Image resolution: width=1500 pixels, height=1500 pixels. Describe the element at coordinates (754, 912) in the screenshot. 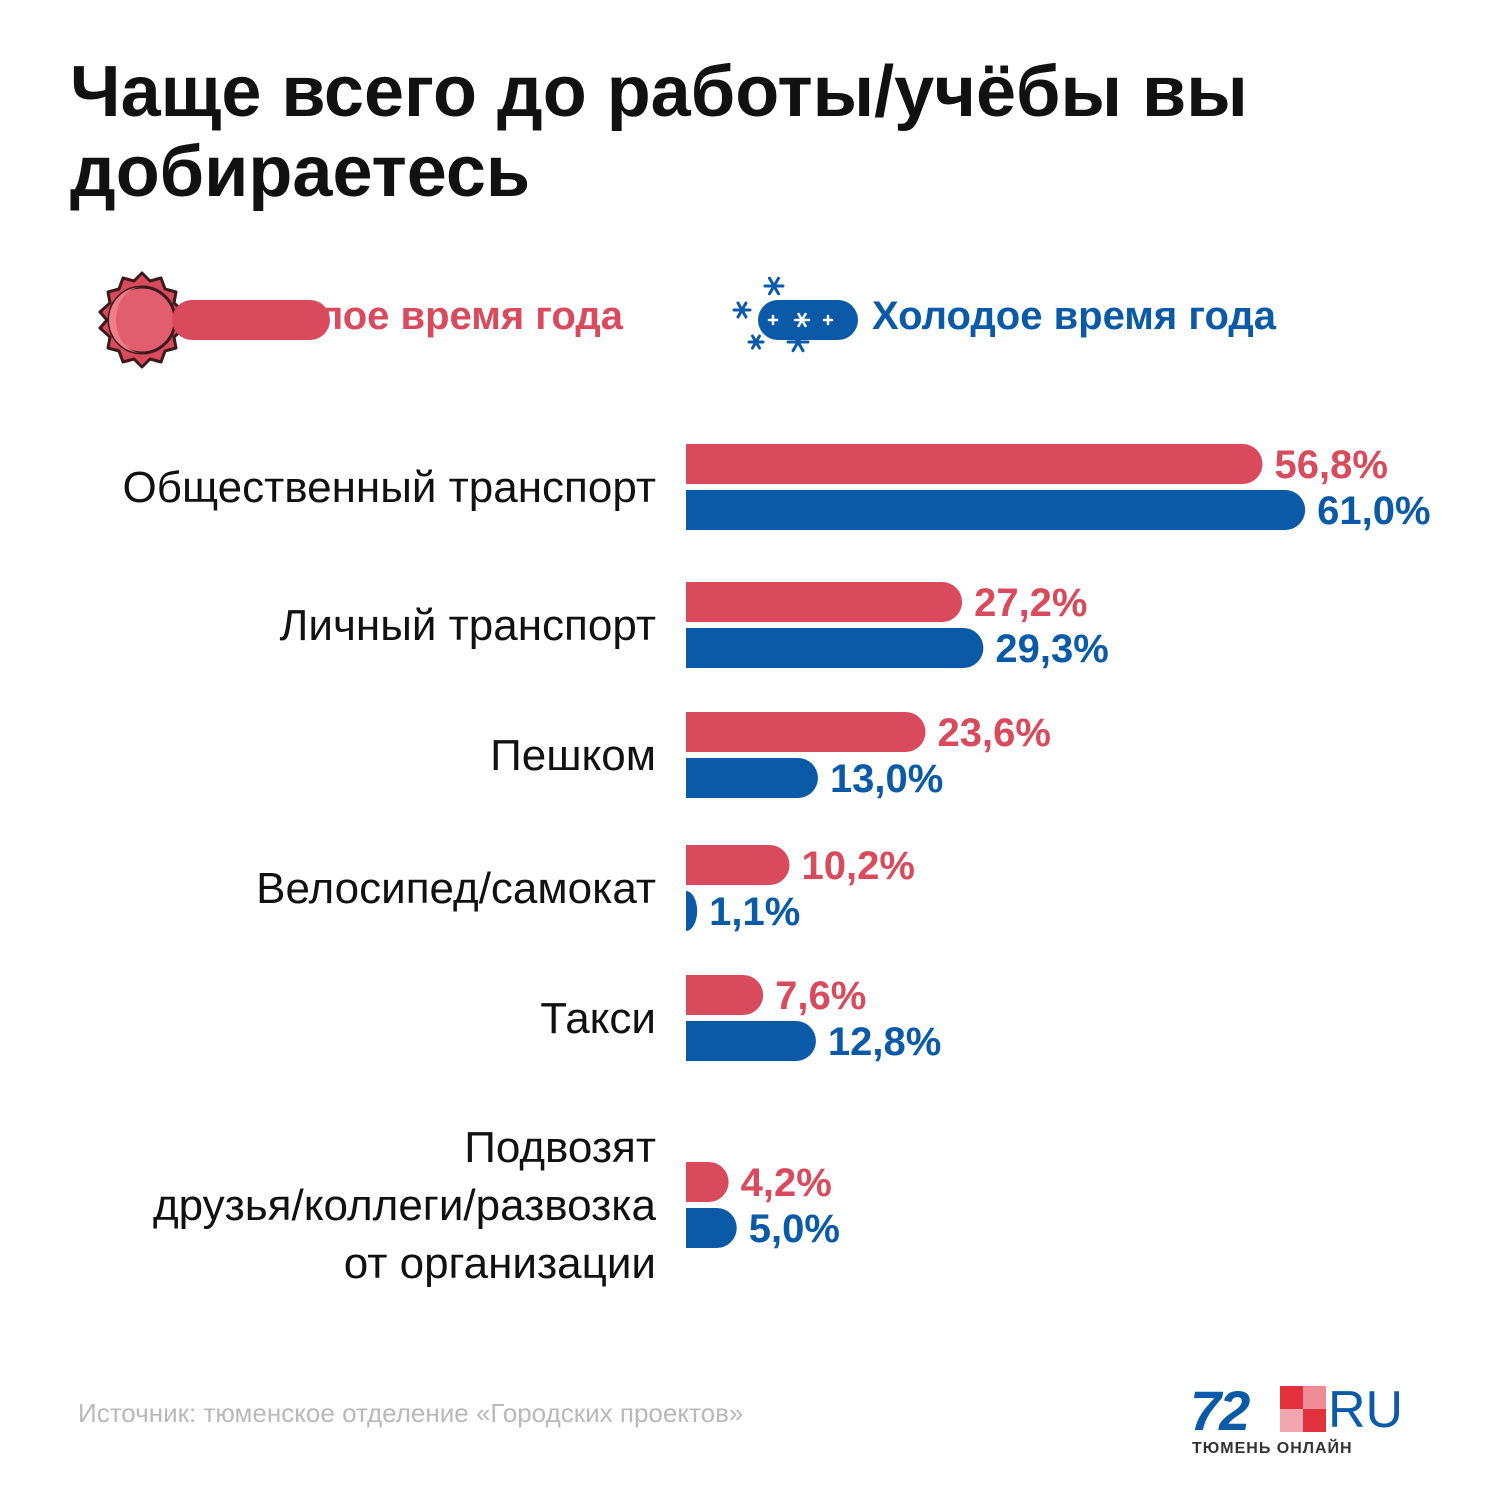

I see `value-label-cold: 1,1%` at that location.